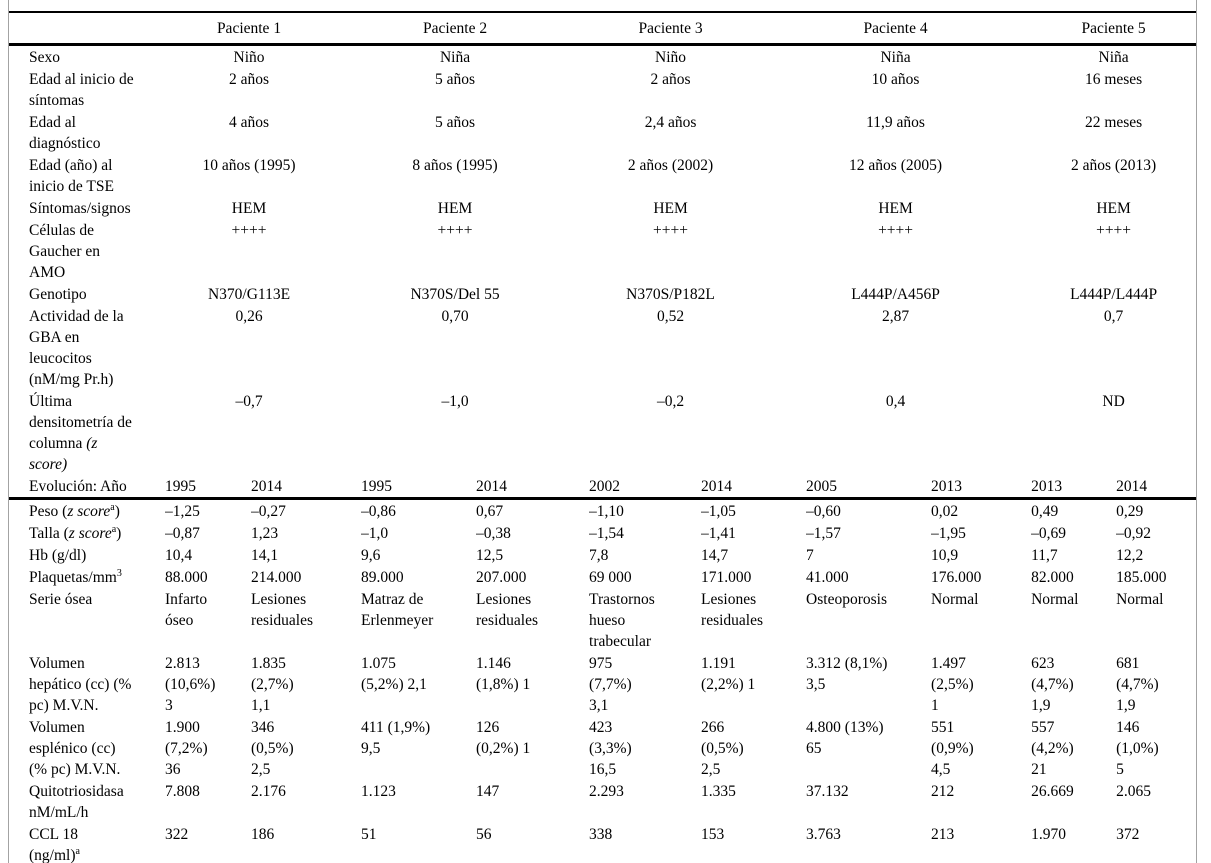 This screenshot has height=863, width=1211. What do you see at coordinates (396, 738) in the screenshot?
I see `cell-volumen-esplenico-2: 411 (1,9%) 9,5` at bounding box center [396, 738].